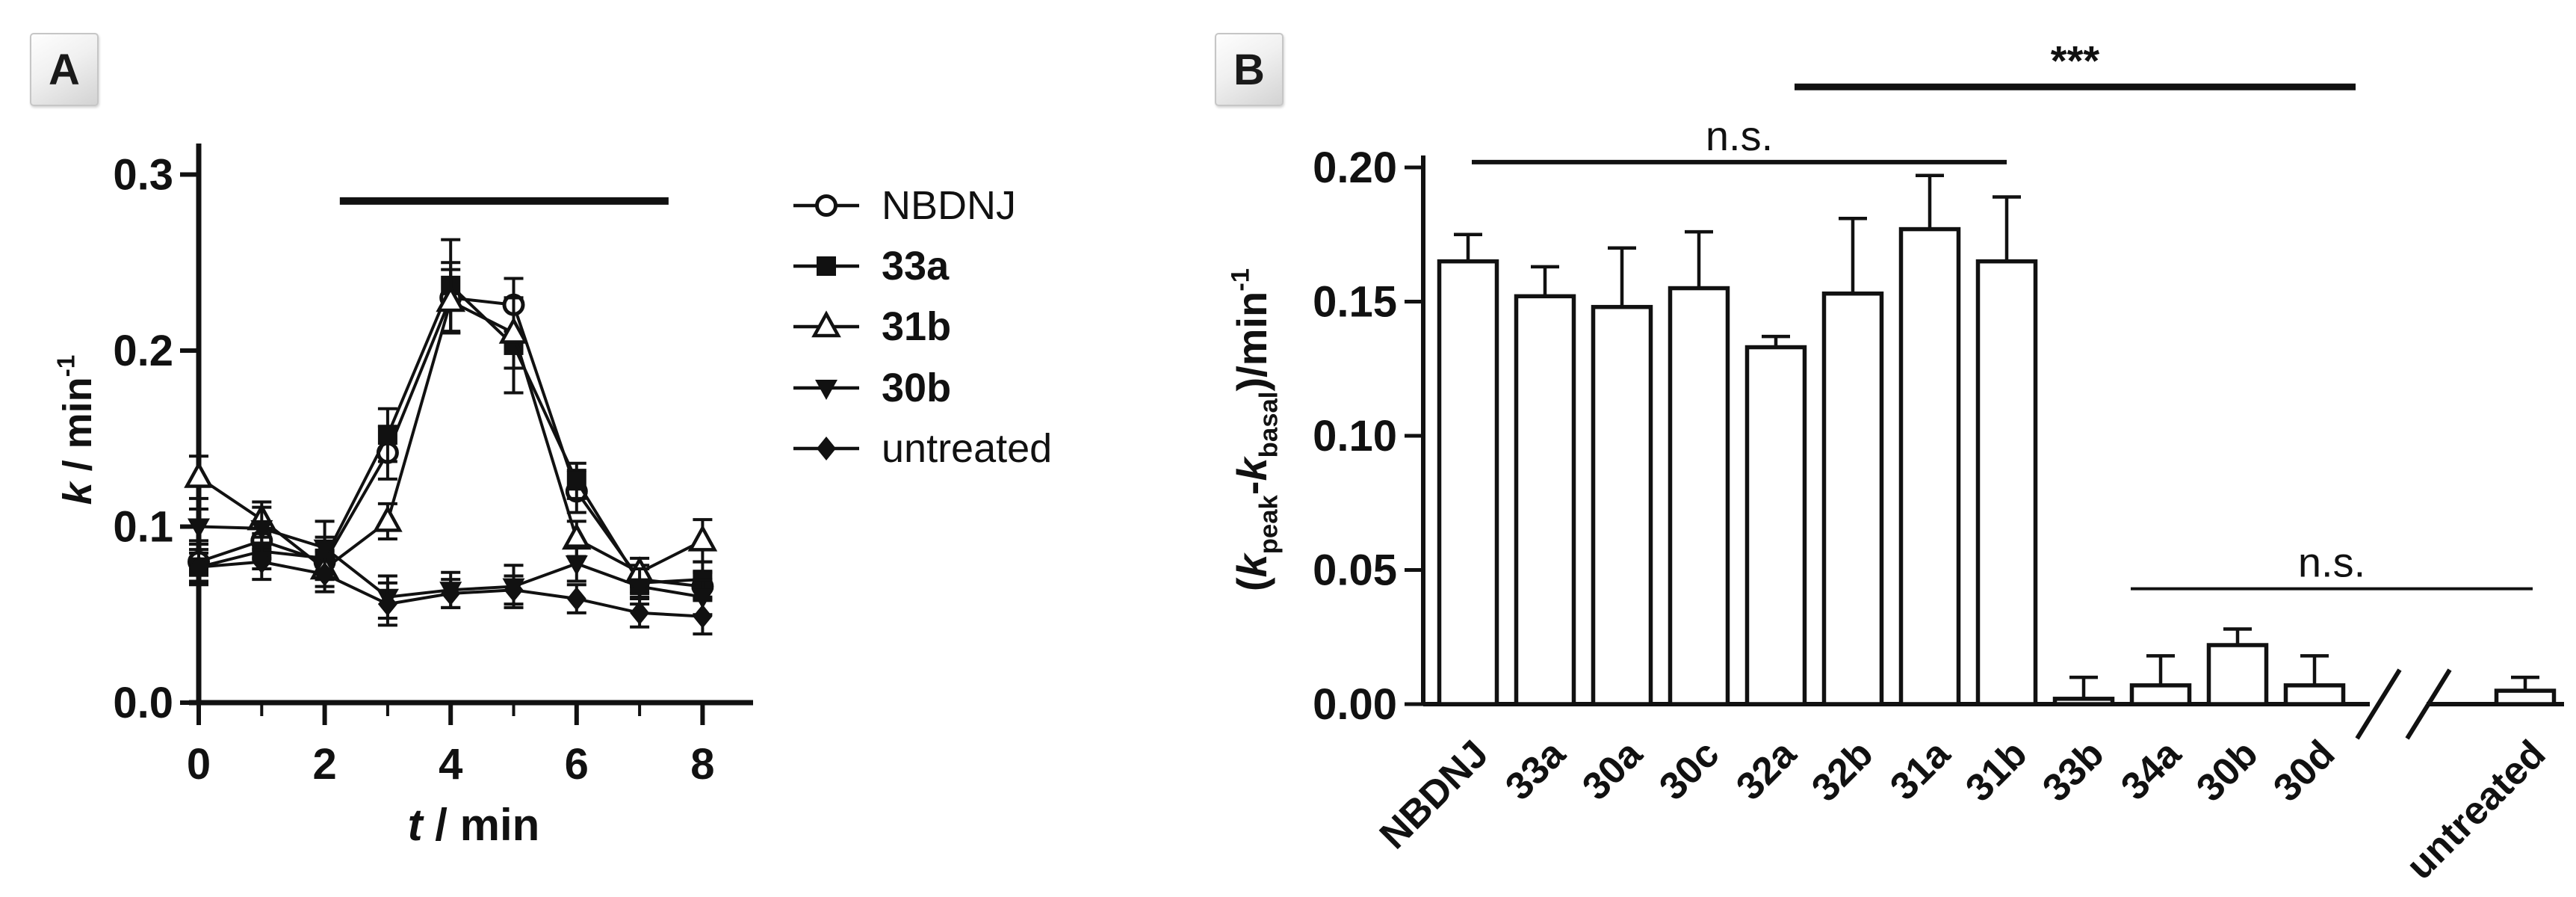 Image resolution: width=2576 pixels, height=897 pixels. What do you see at coordinates (2304, 771) in the screenshot?
I see `x-category-label: 30d` at bounding box center [2304, 771].